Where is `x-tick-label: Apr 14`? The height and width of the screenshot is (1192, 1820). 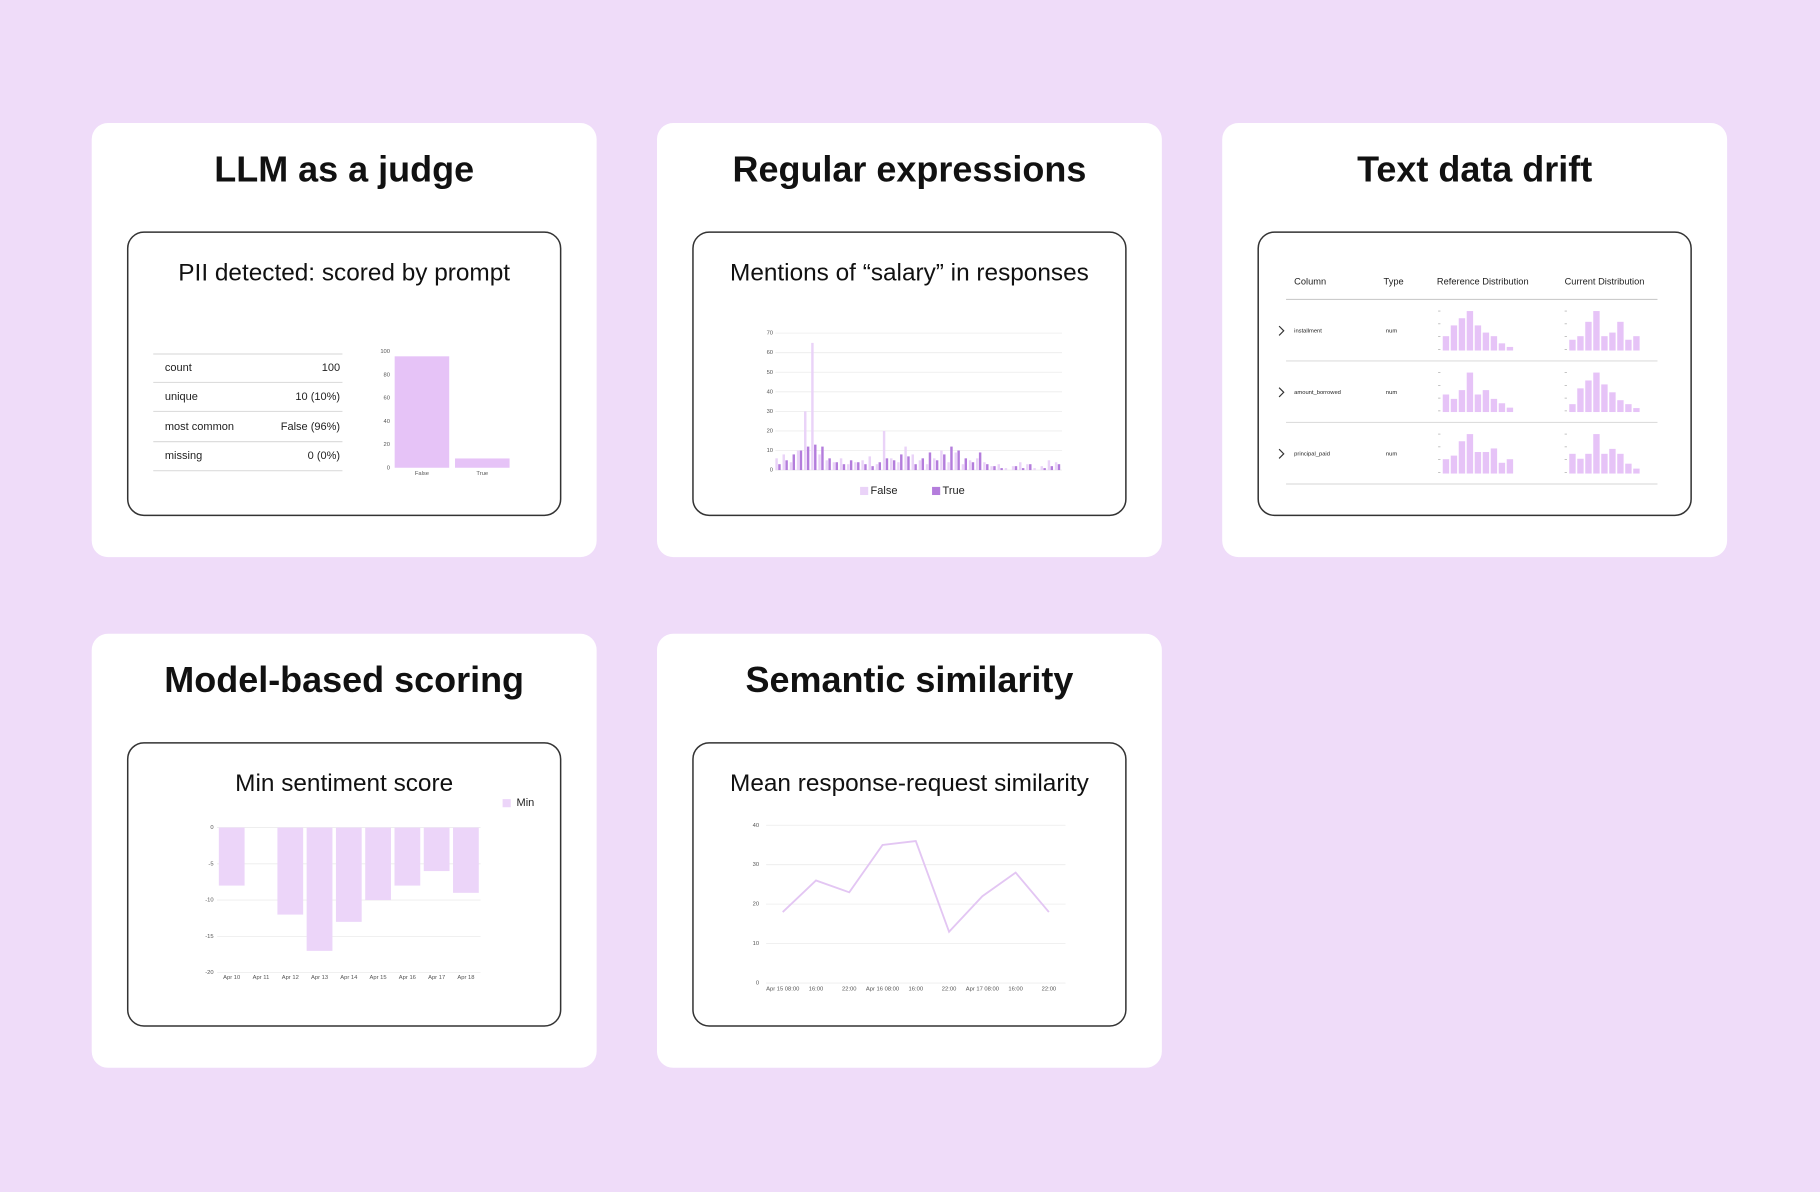 x-tick-label: Apr 14 is located at coordinates (349, 978).